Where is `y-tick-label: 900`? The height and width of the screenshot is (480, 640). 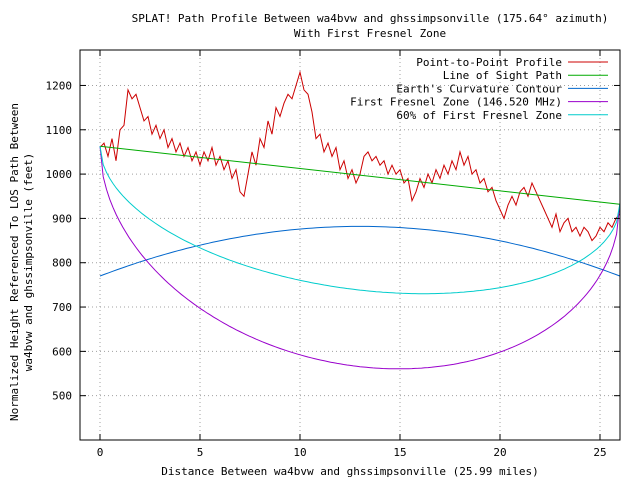
y-tick-label: 900 is located at coordinates (62, 218).